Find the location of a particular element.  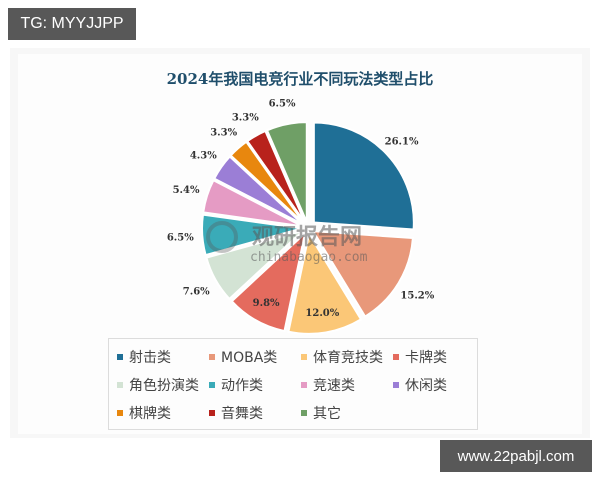

legend-item: 其它 is located at coordinates (347, 413).